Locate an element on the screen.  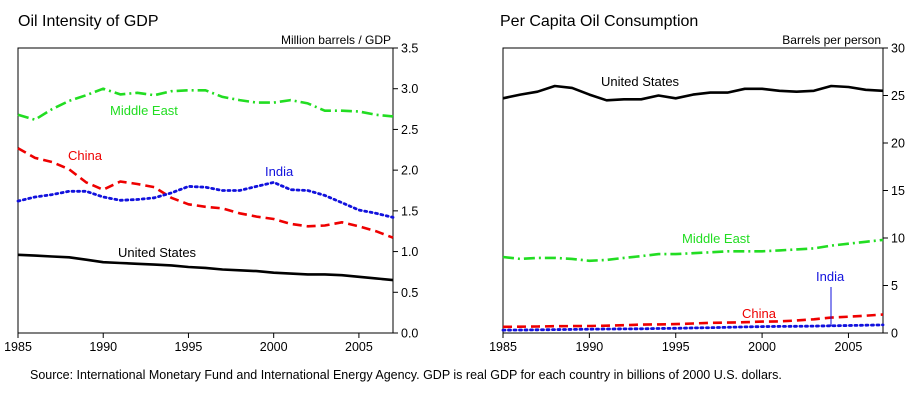
per-capita-series-india is located at coordinates (693, 327).